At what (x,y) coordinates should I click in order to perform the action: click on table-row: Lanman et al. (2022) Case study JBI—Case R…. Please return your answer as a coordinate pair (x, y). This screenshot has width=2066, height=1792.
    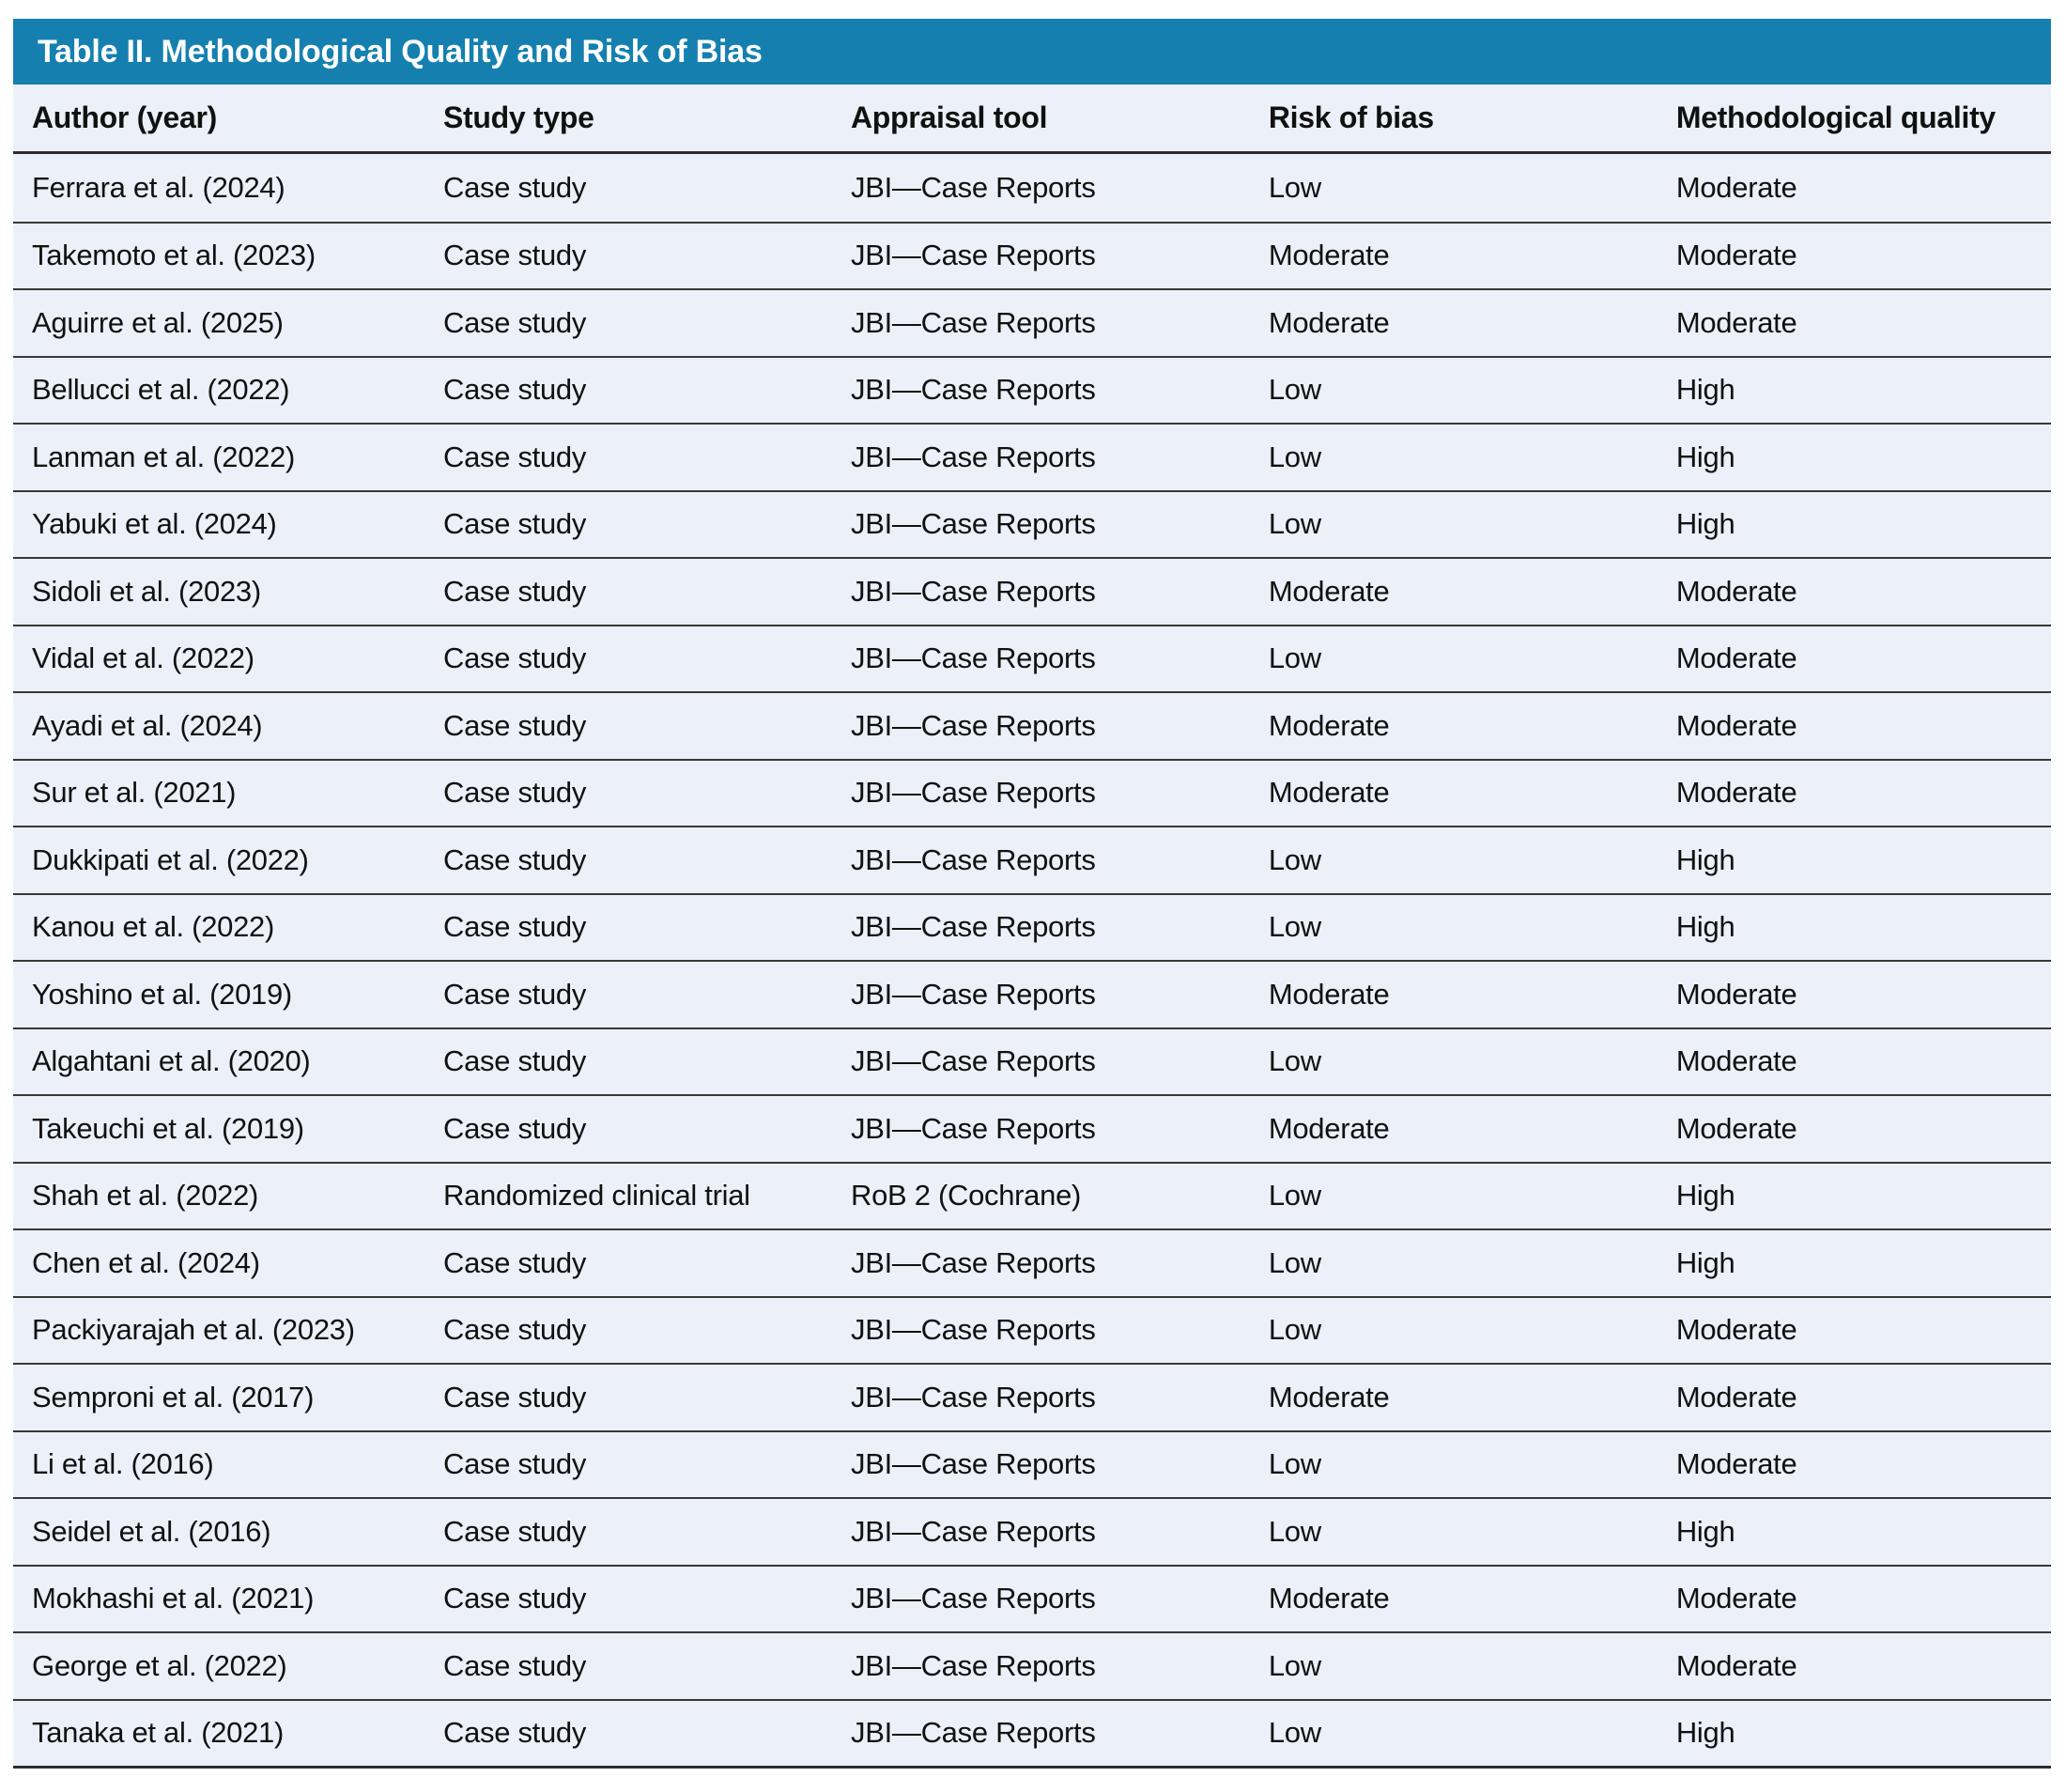
    Looking at the image, I should click on (1032, 456).